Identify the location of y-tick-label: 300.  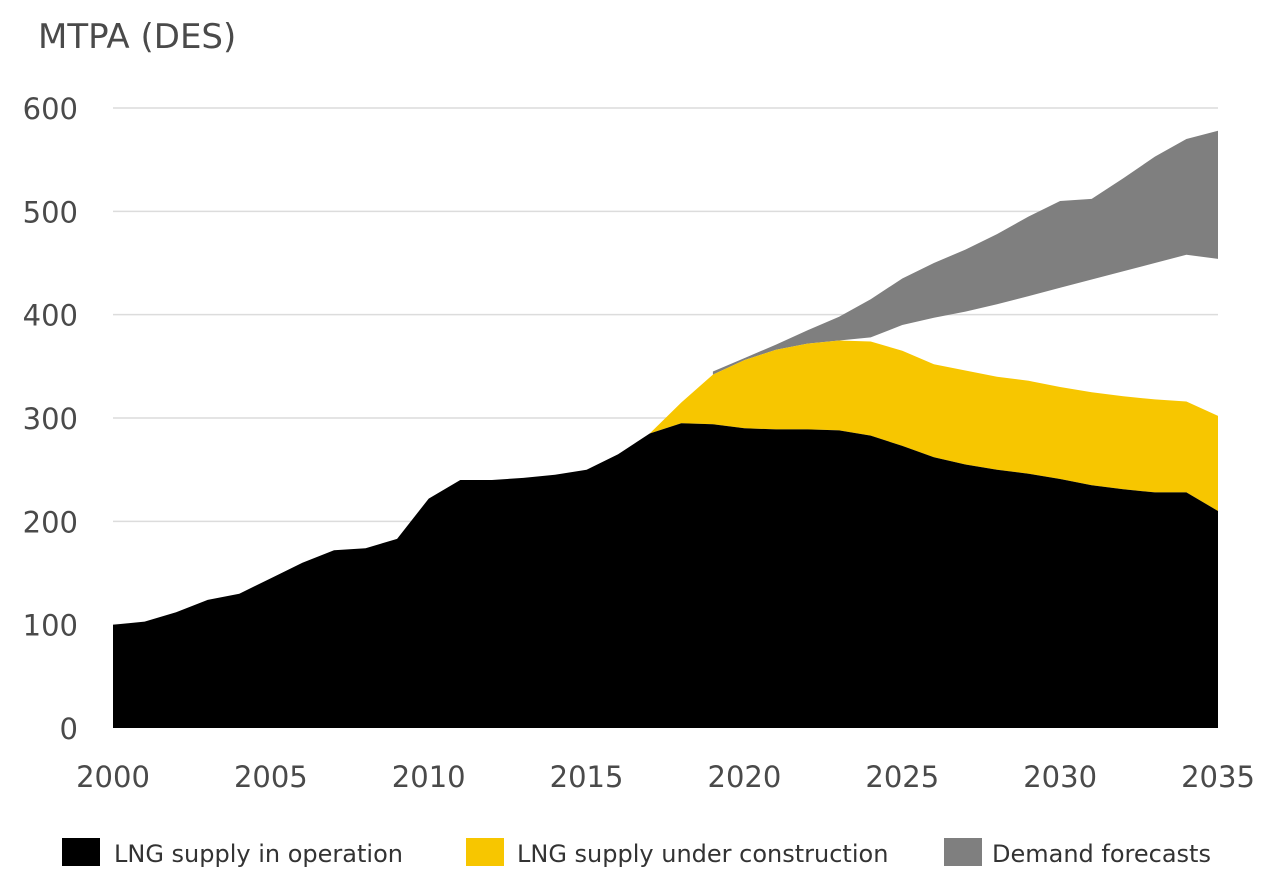
(50, 419).